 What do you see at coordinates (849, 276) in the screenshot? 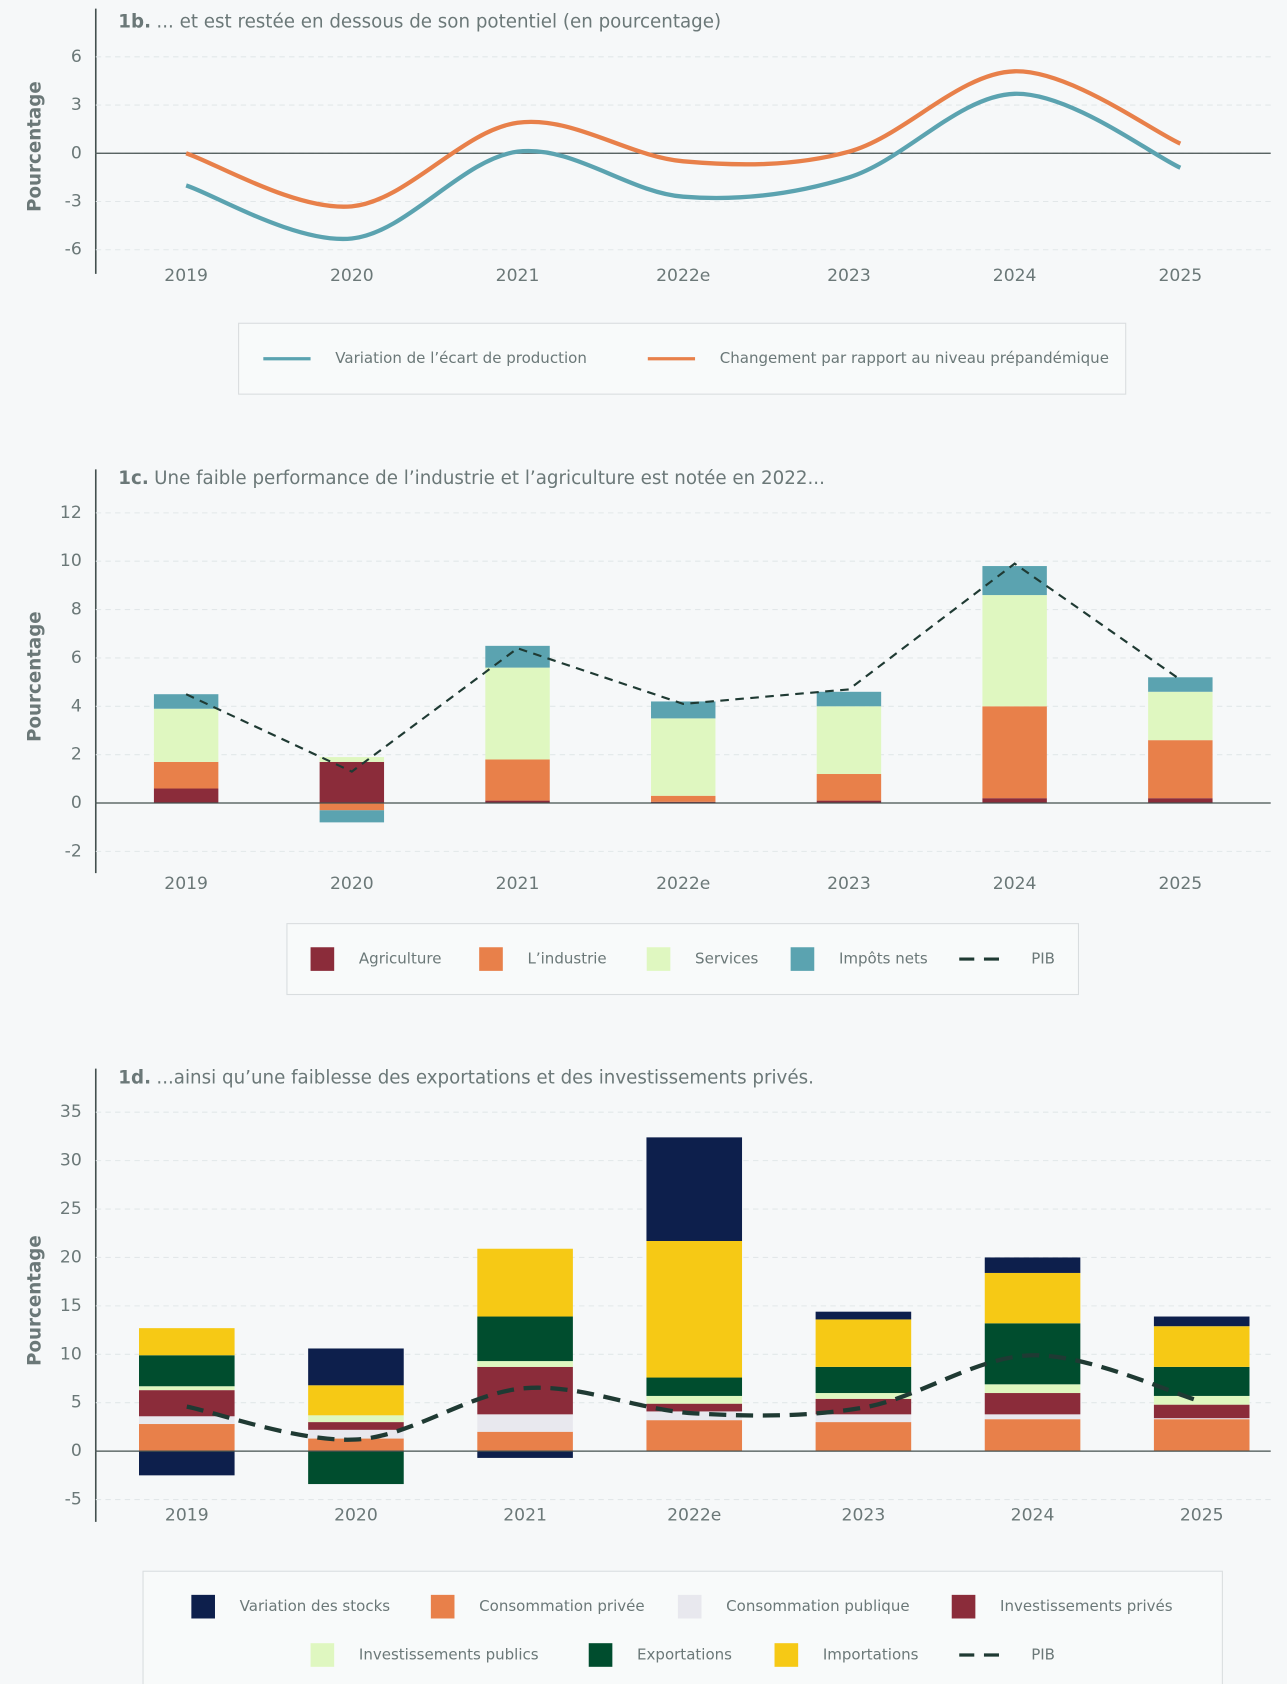
I see `x-tick-label: 2023` at bounding box center [849, 276].